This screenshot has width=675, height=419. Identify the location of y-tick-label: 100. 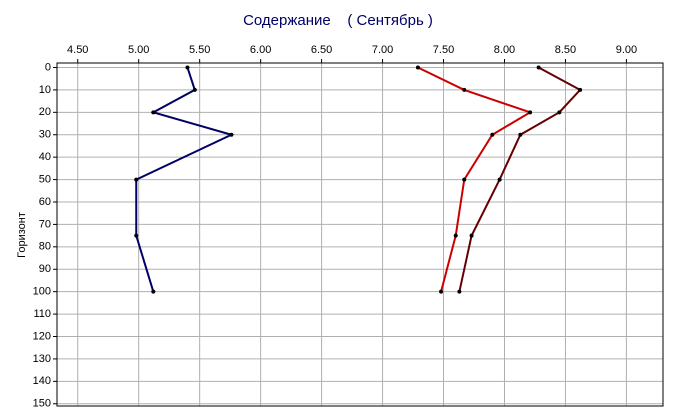
(42, 292).